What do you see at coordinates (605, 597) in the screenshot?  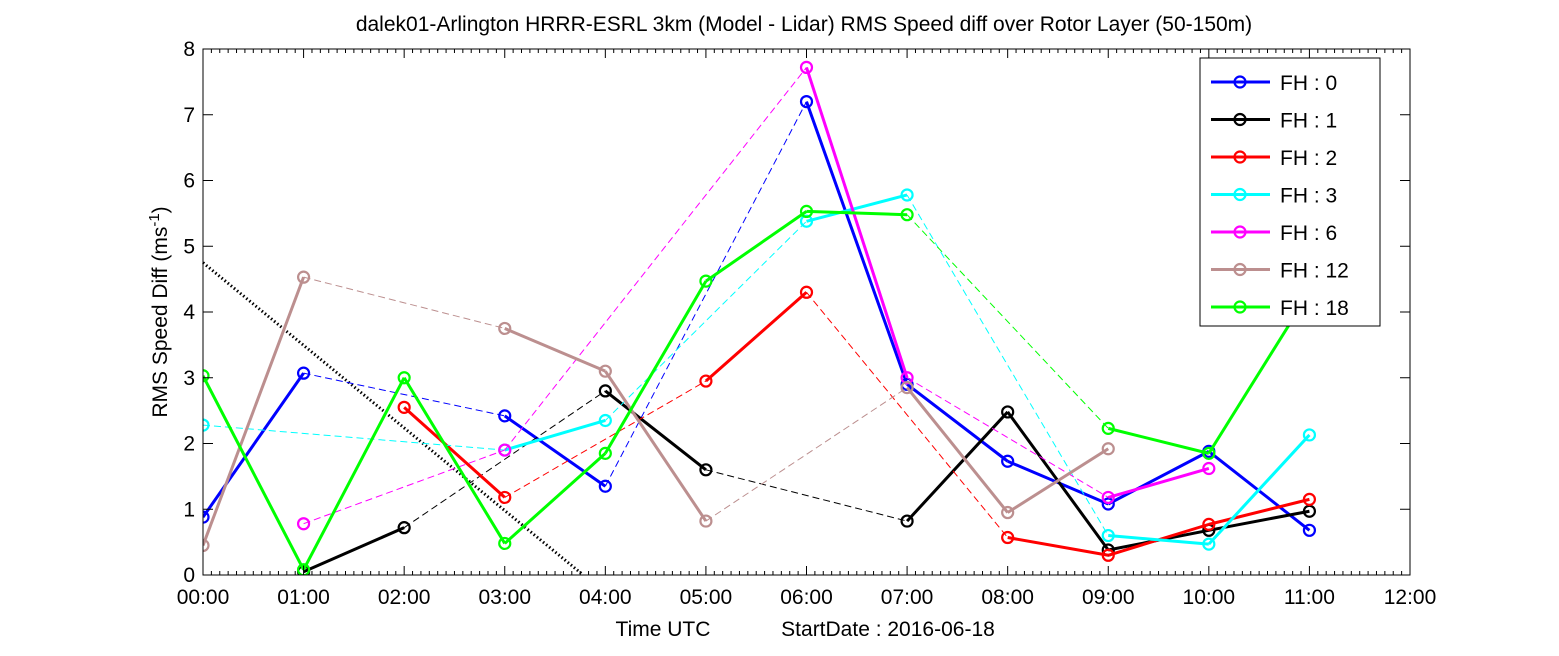 I see `x-tick-label: 04:00` at bounding box center [605, 597].